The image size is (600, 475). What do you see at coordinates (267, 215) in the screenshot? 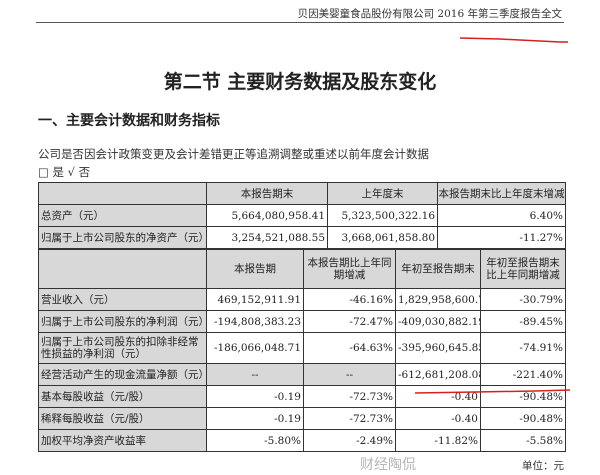
I see `cell: 5,664,080,958.41` at bounding box center [267, 215].